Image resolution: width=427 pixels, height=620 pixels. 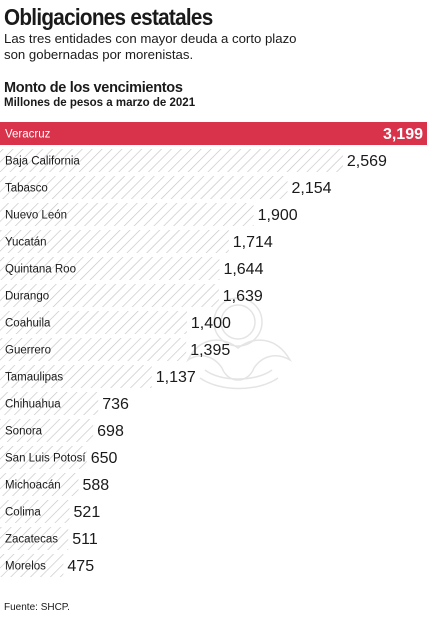 What do you see at coordinates (95, 485) in the screenshot?
I see `value-label-michoacan: 588` at bounding box center [95, 485].